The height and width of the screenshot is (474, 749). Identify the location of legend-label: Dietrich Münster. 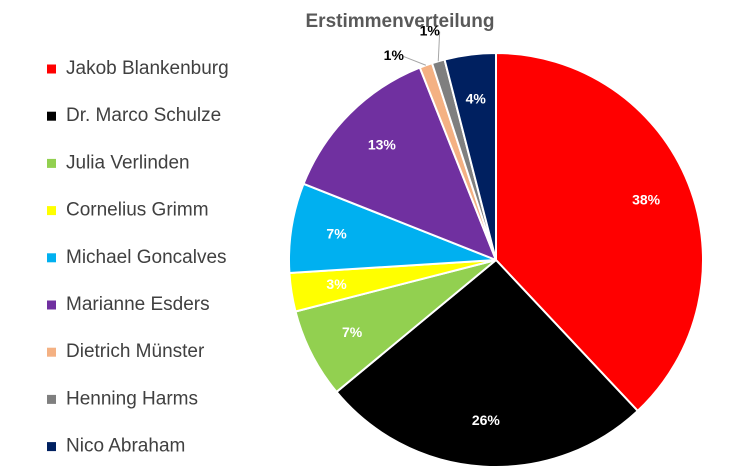
(135, 351).